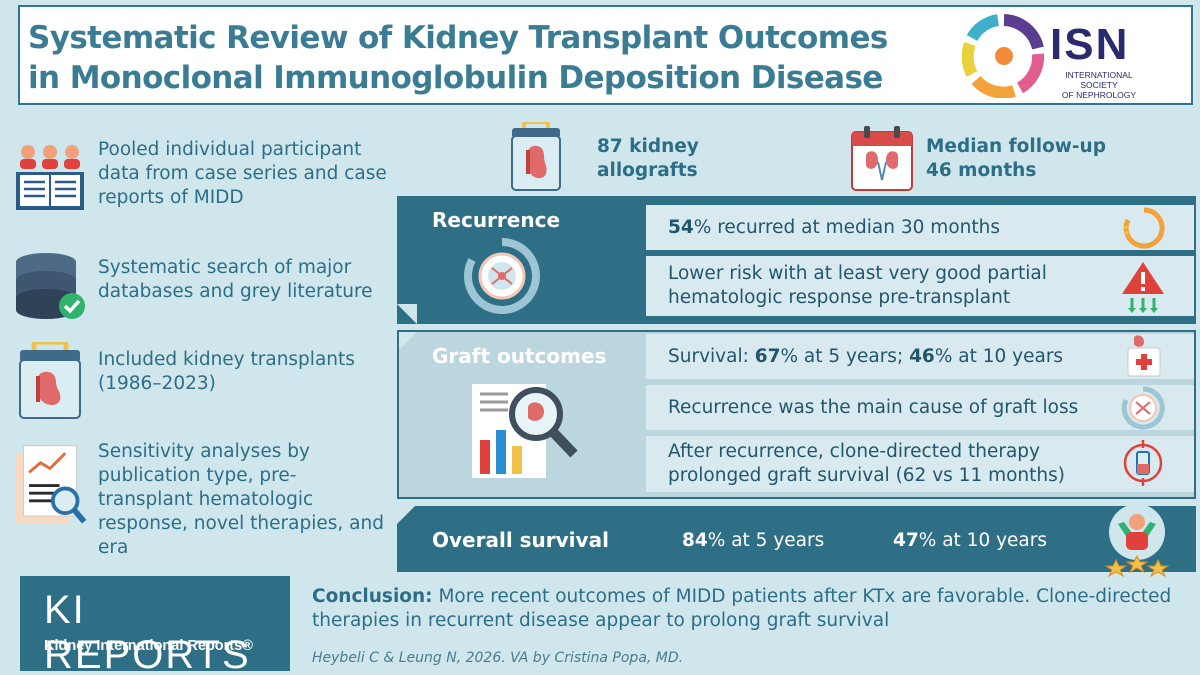  What do you see at coordinates (50, 286) in the screenshot?
I see `database-check-icon` at bounding box center [50, 286].